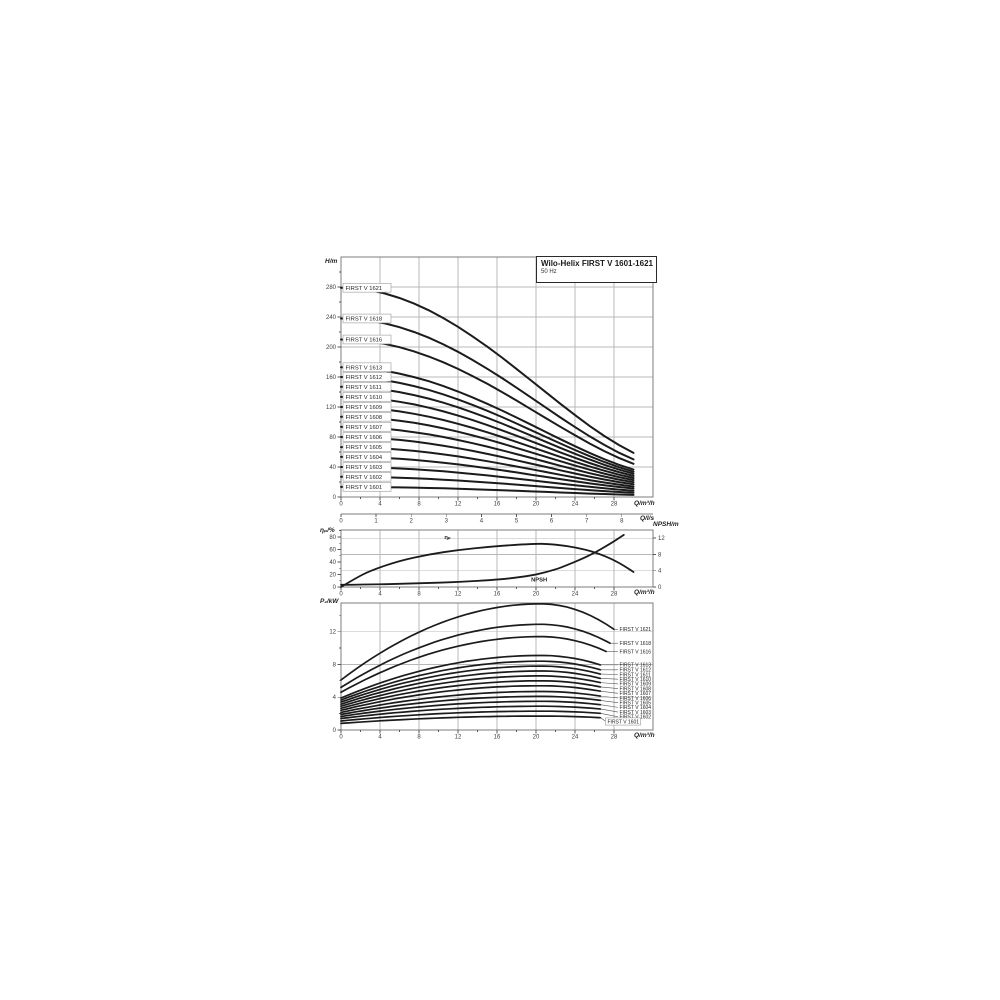 The width and height of the screenshot is (1000, 1000). Describe the element at coordinates (487, 565) in the screenshot. I see `curve-efficiency` at that location.